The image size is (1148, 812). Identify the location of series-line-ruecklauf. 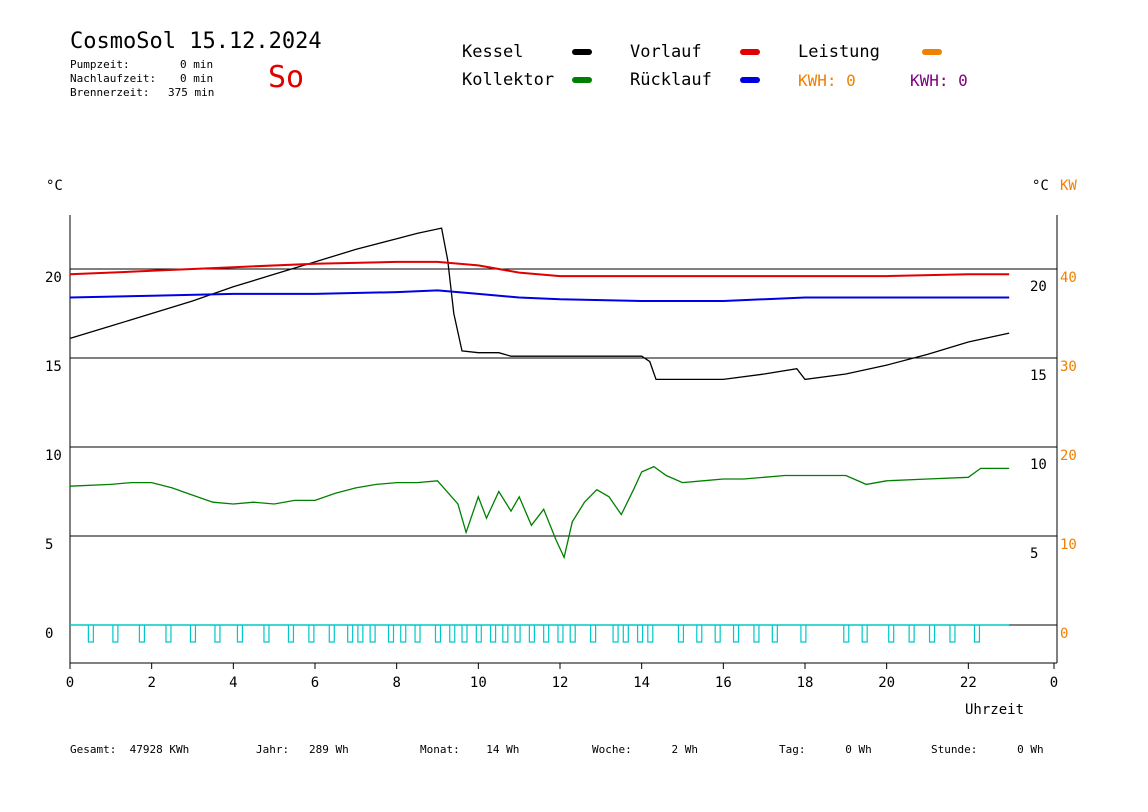
(539, 295).